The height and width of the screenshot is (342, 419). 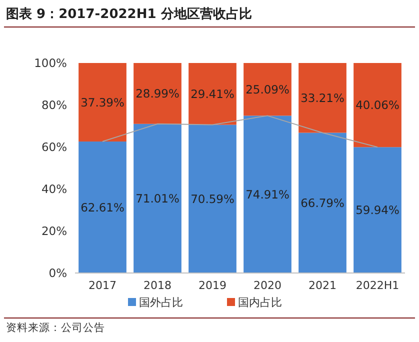 I want to click on data-label: 29.41%, so click(x=212, y=93).